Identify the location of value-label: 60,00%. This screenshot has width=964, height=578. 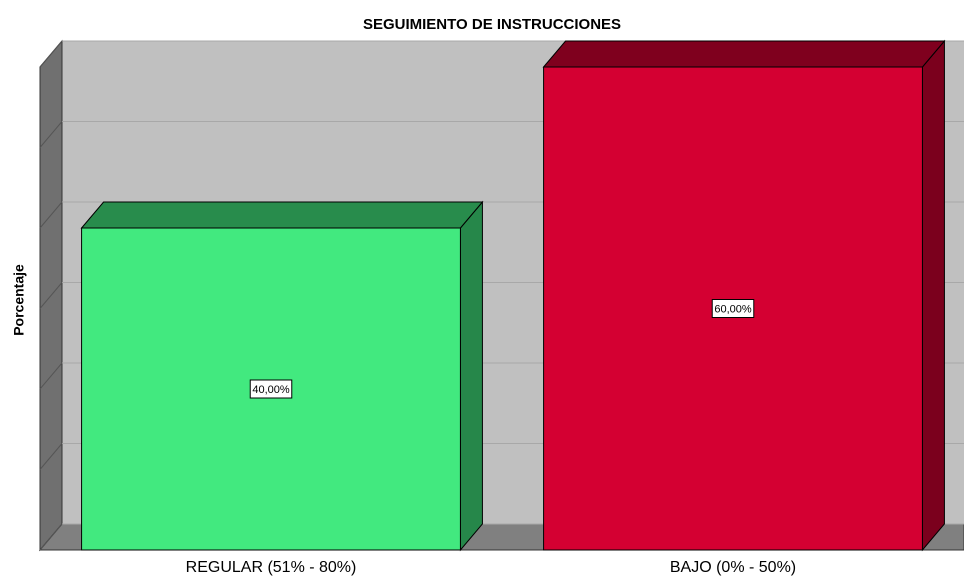
(733, 309).